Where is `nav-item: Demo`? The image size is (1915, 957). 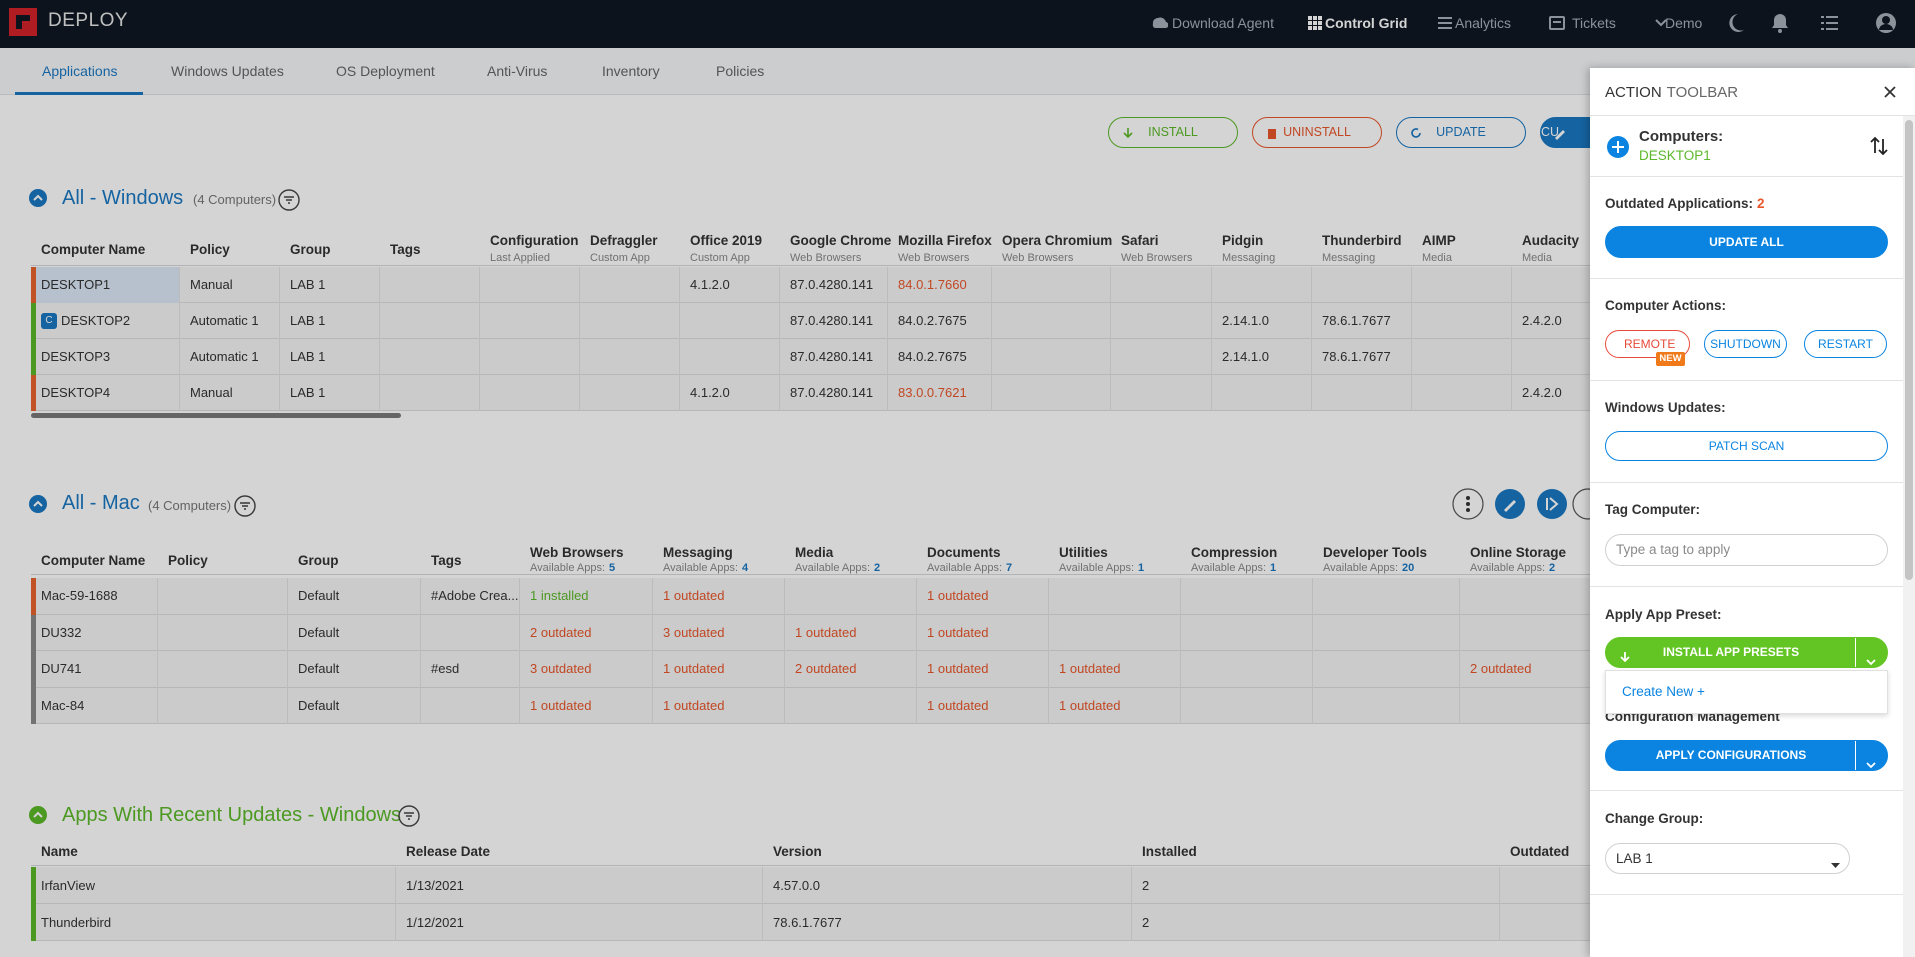
nav-item: Demo is located at coordinates (1684, 23).